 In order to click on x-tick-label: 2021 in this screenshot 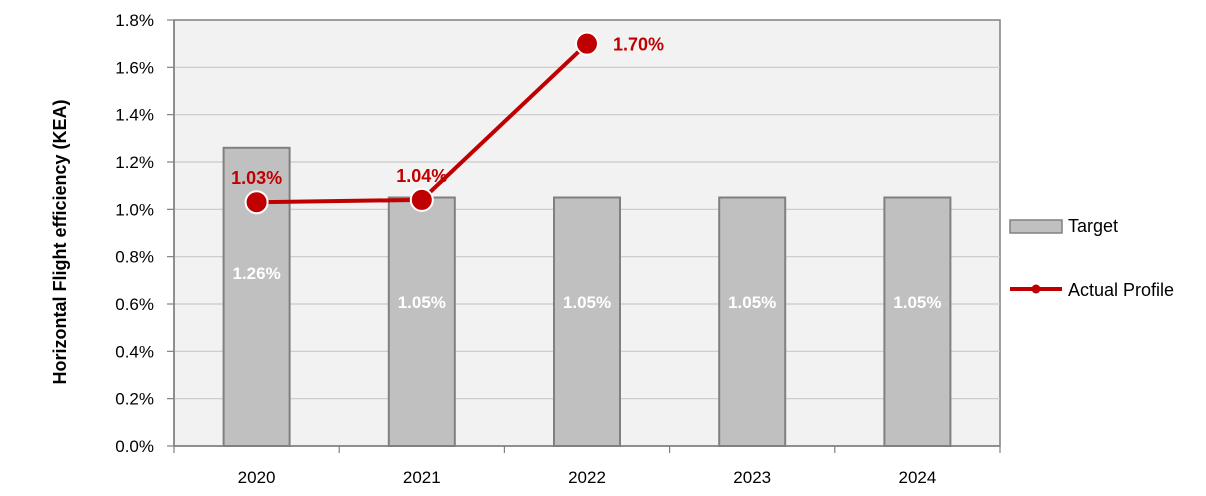, I will do `click(422, 477)`.